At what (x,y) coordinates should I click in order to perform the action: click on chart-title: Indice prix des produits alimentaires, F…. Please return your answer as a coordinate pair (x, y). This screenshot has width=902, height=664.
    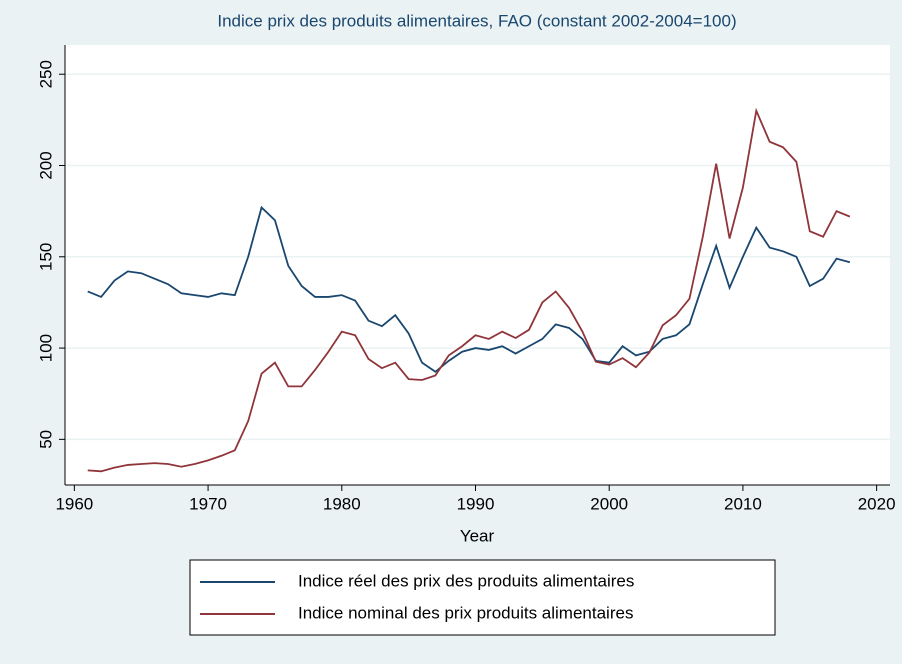
    Looking at the image, I should click on (476, 20).